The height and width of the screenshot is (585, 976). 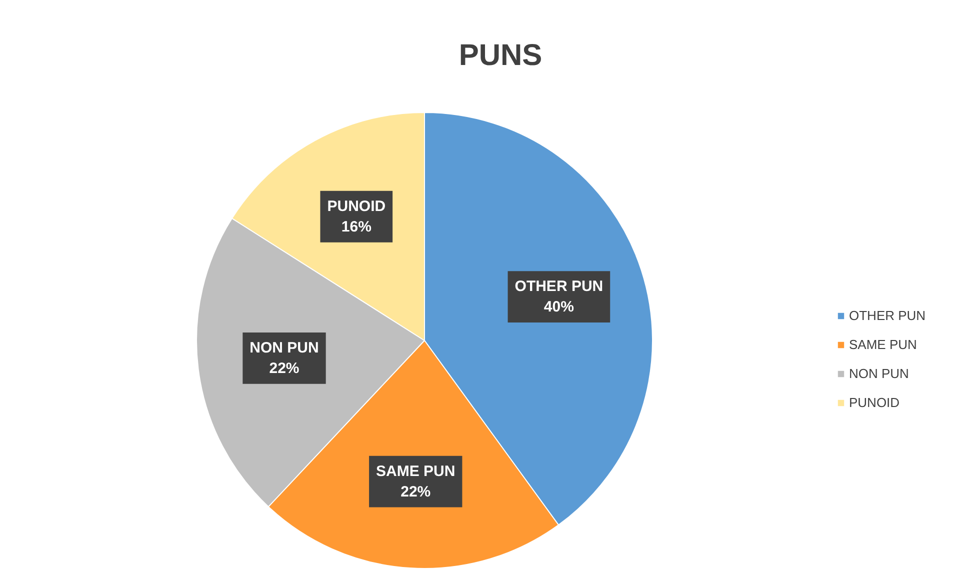 What do you see at coordinates (416, 471) in the screenshot?
I see `slice-label: SAME PUN` at bounding box center [416, 471].